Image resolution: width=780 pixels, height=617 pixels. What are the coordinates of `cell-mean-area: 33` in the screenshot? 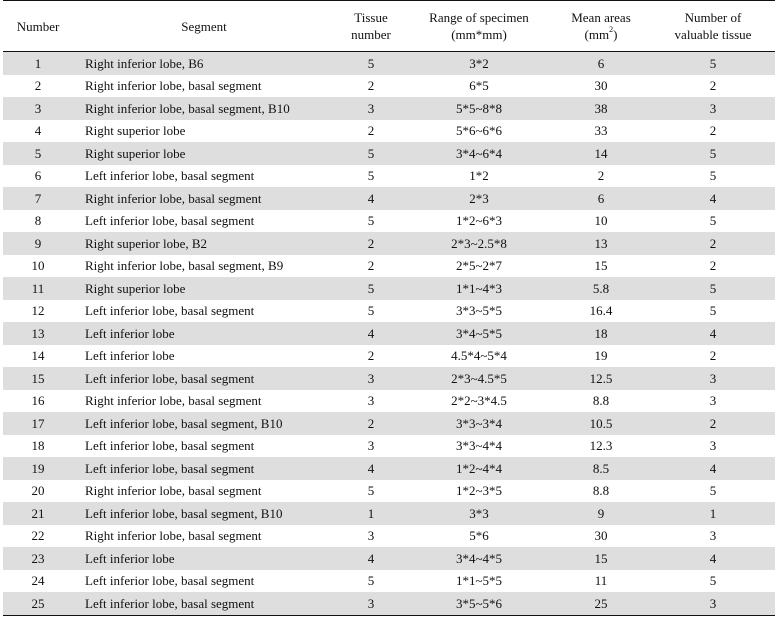 It's located at (601, 131).